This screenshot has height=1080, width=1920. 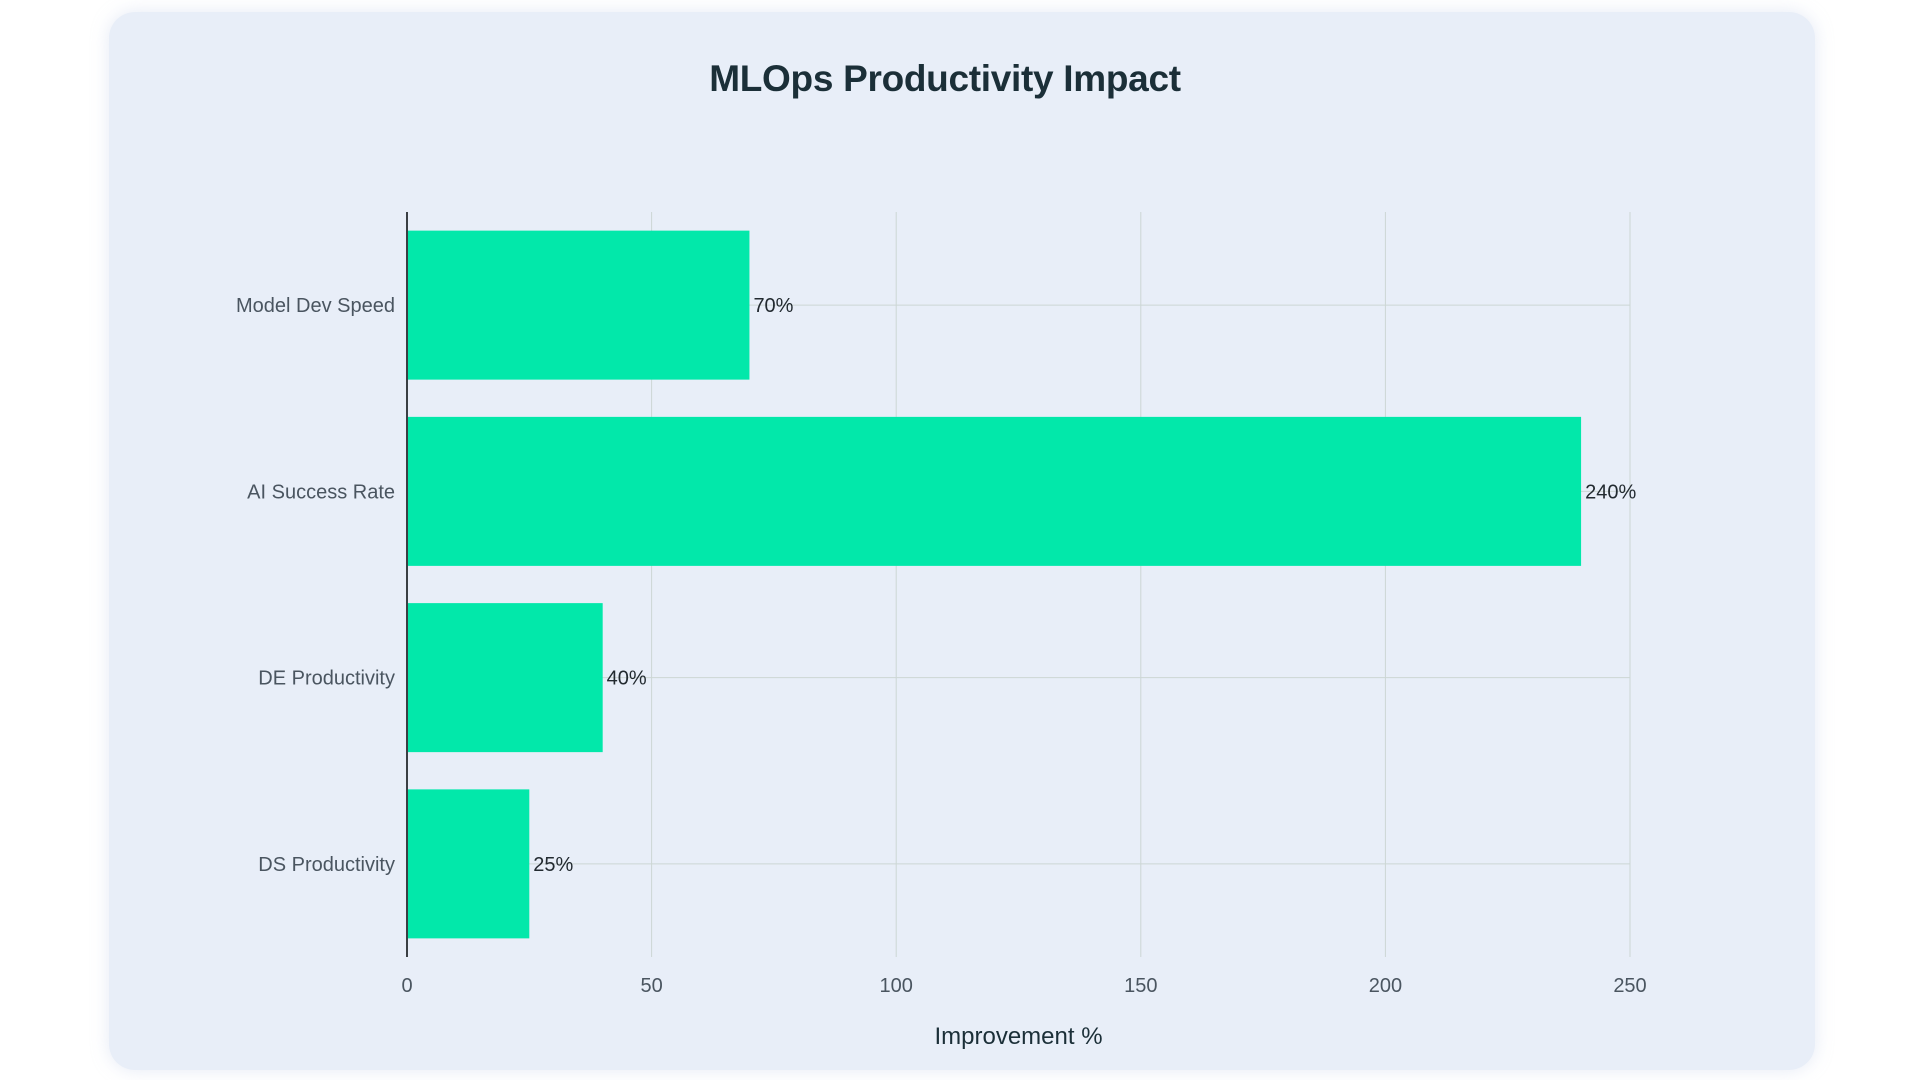 What do you see at coordinates (896, 986) in the screenshot?
I see `x-tick-label: 100` at bounding box center [896, 986].